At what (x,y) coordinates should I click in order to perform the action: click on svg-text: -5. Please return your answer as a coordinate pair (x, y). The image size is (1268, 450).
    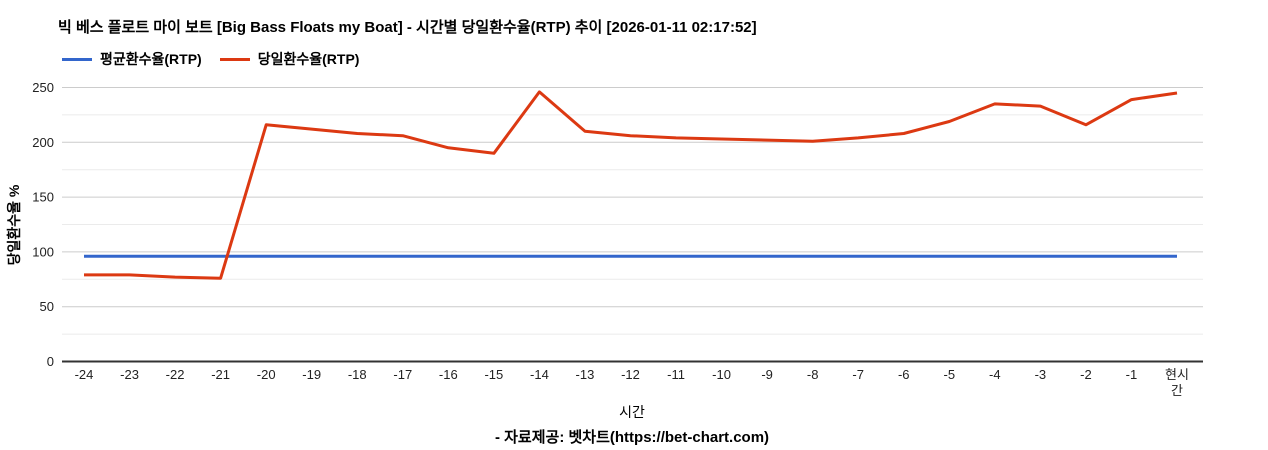
    Looking at the image, I should click on (950, 374).